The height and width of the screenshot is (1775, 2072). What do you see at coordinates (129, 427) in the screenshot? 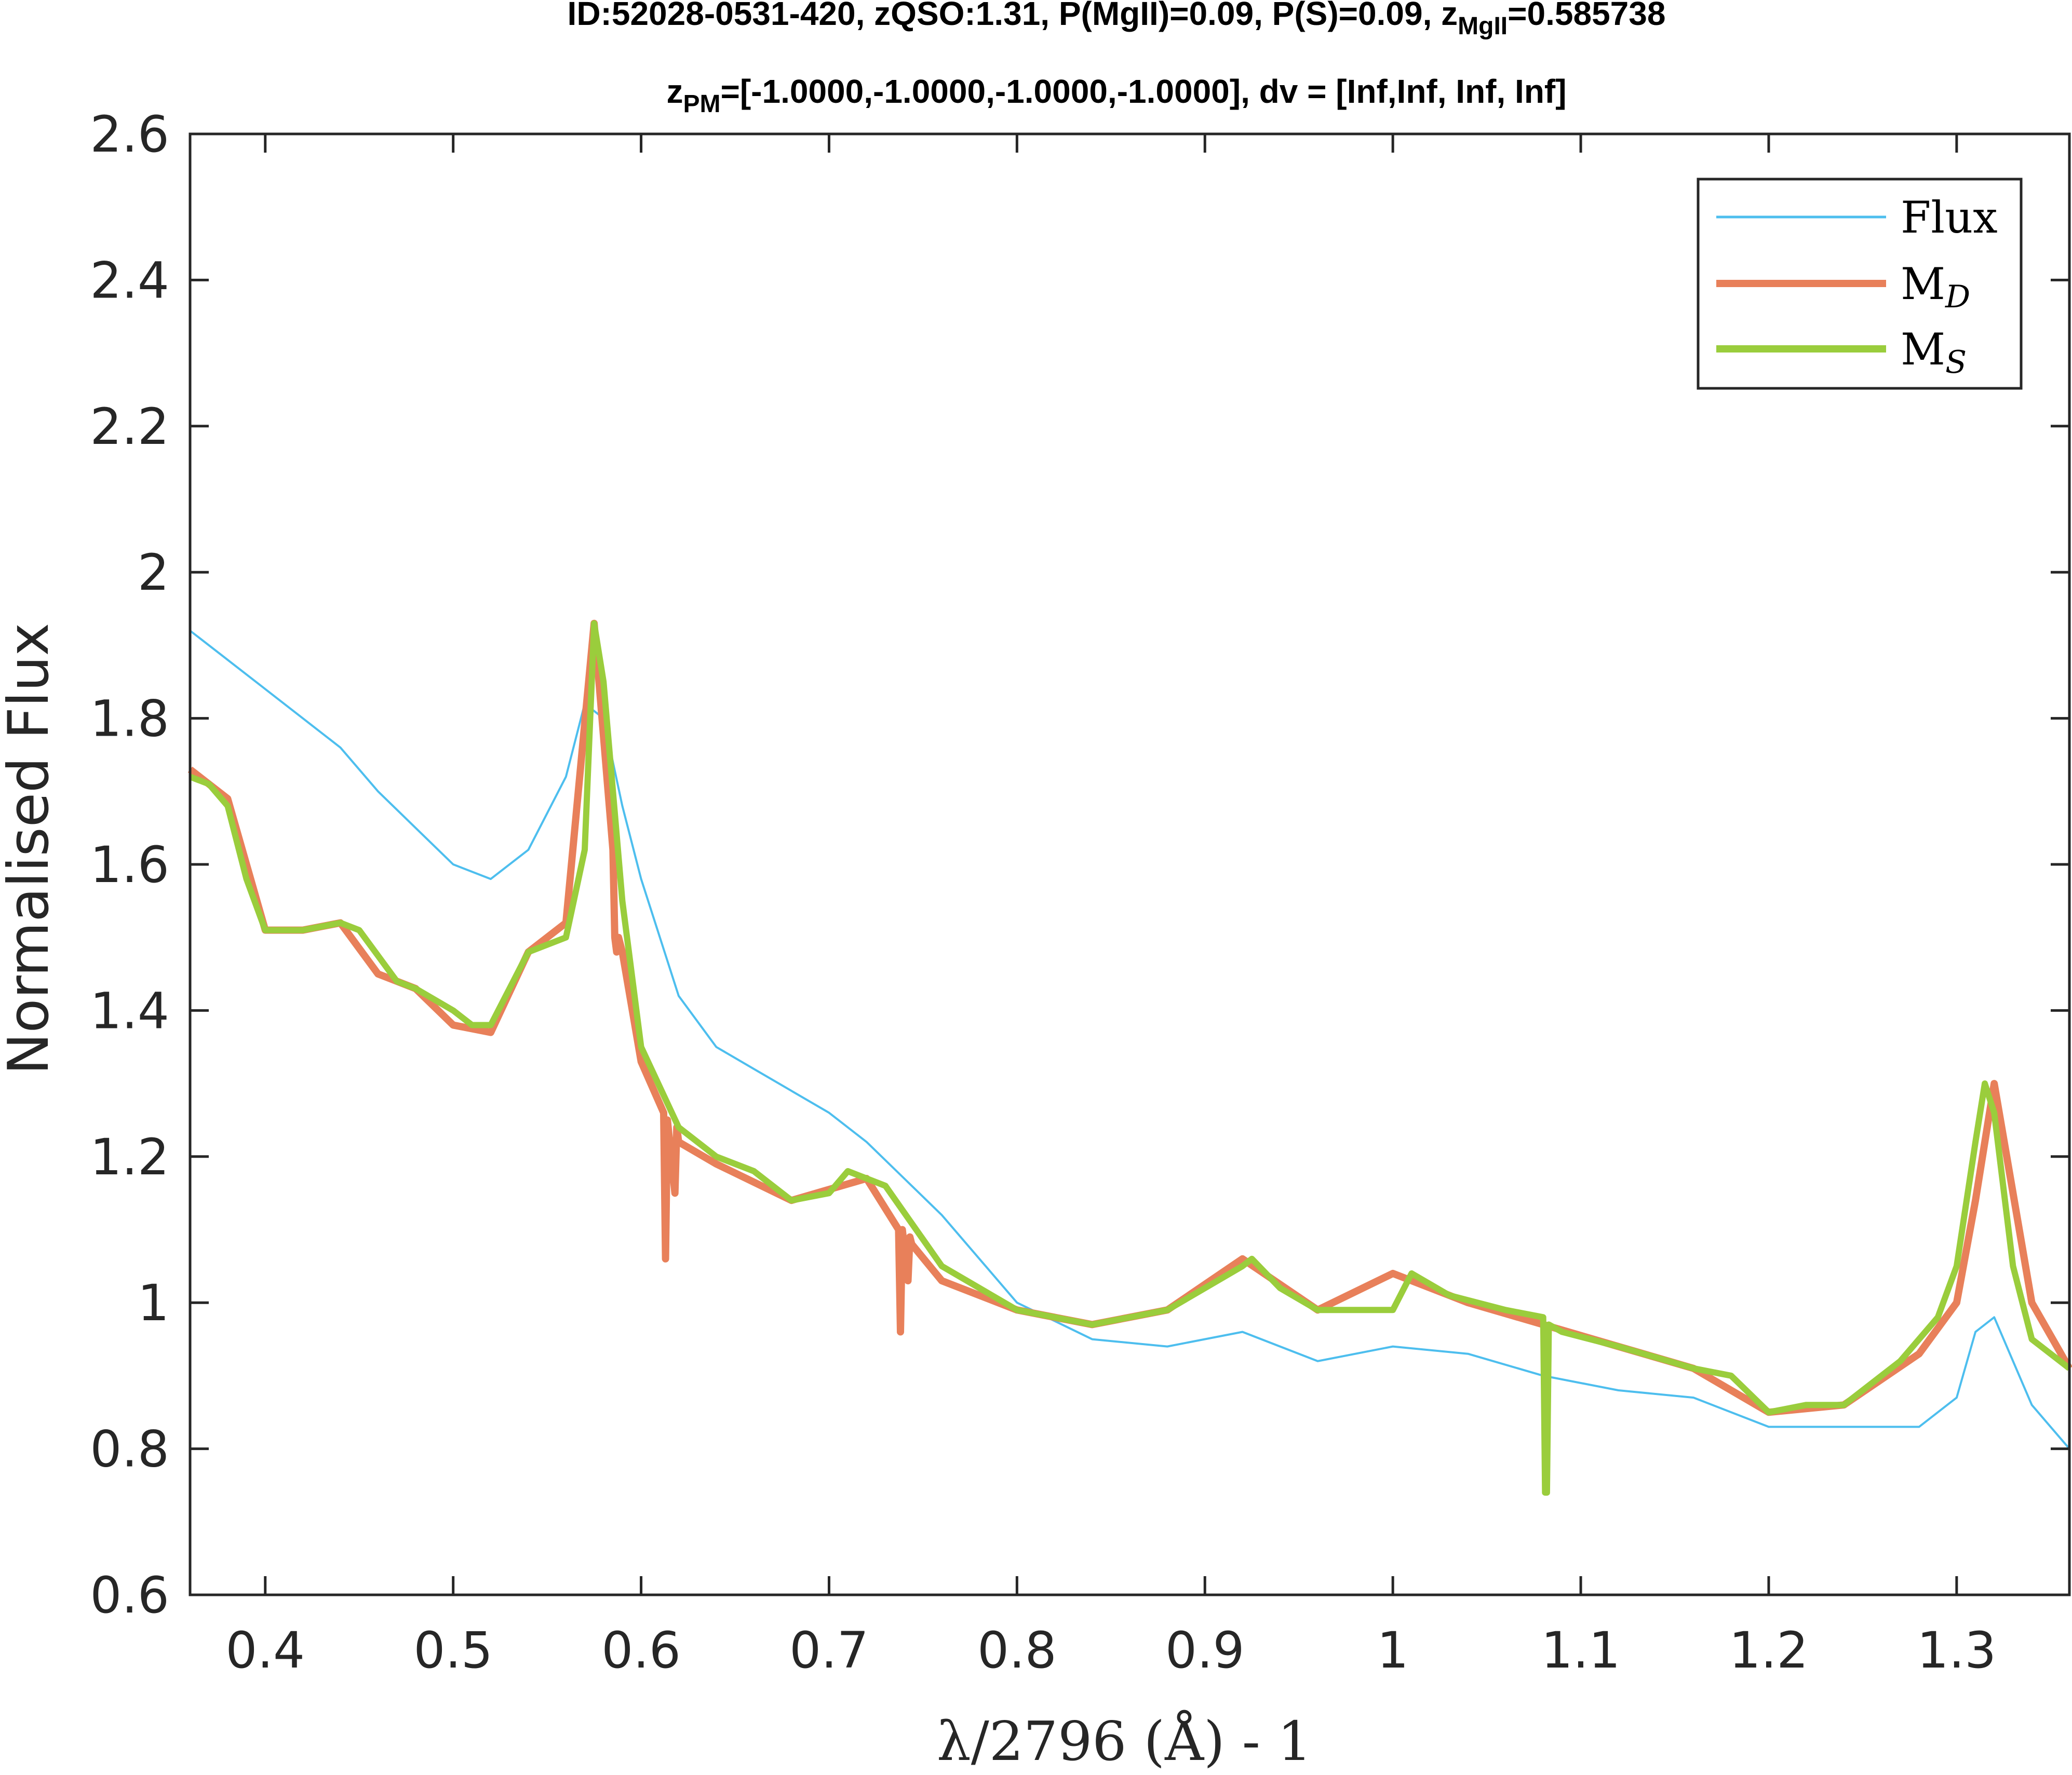
I see `y-tick-label: 2.2` at bounding box center [129, 427].